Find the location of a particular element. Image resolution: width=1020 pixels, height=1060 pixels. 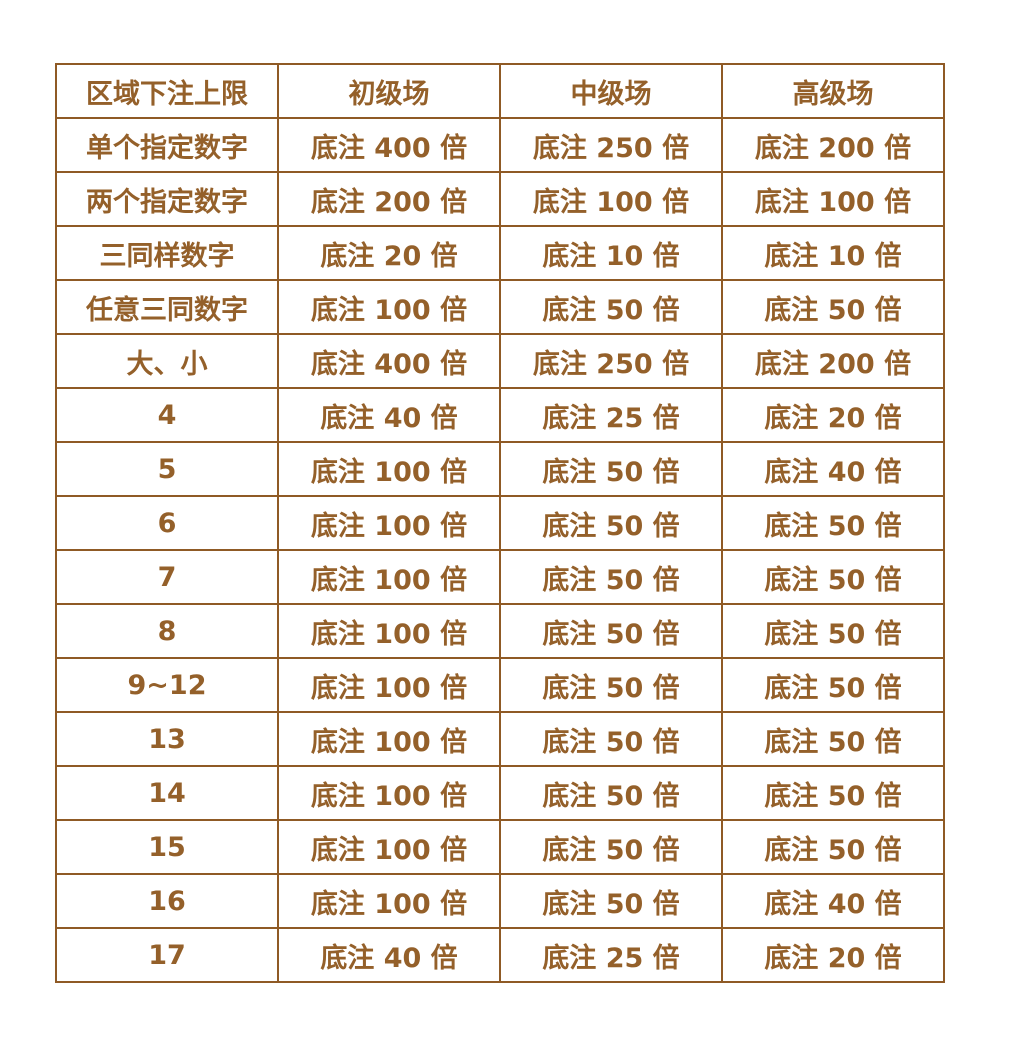

table-row: 13 底注 100 倍底注 50 倍底注 50 倍 is located at coordinates (500, 739).